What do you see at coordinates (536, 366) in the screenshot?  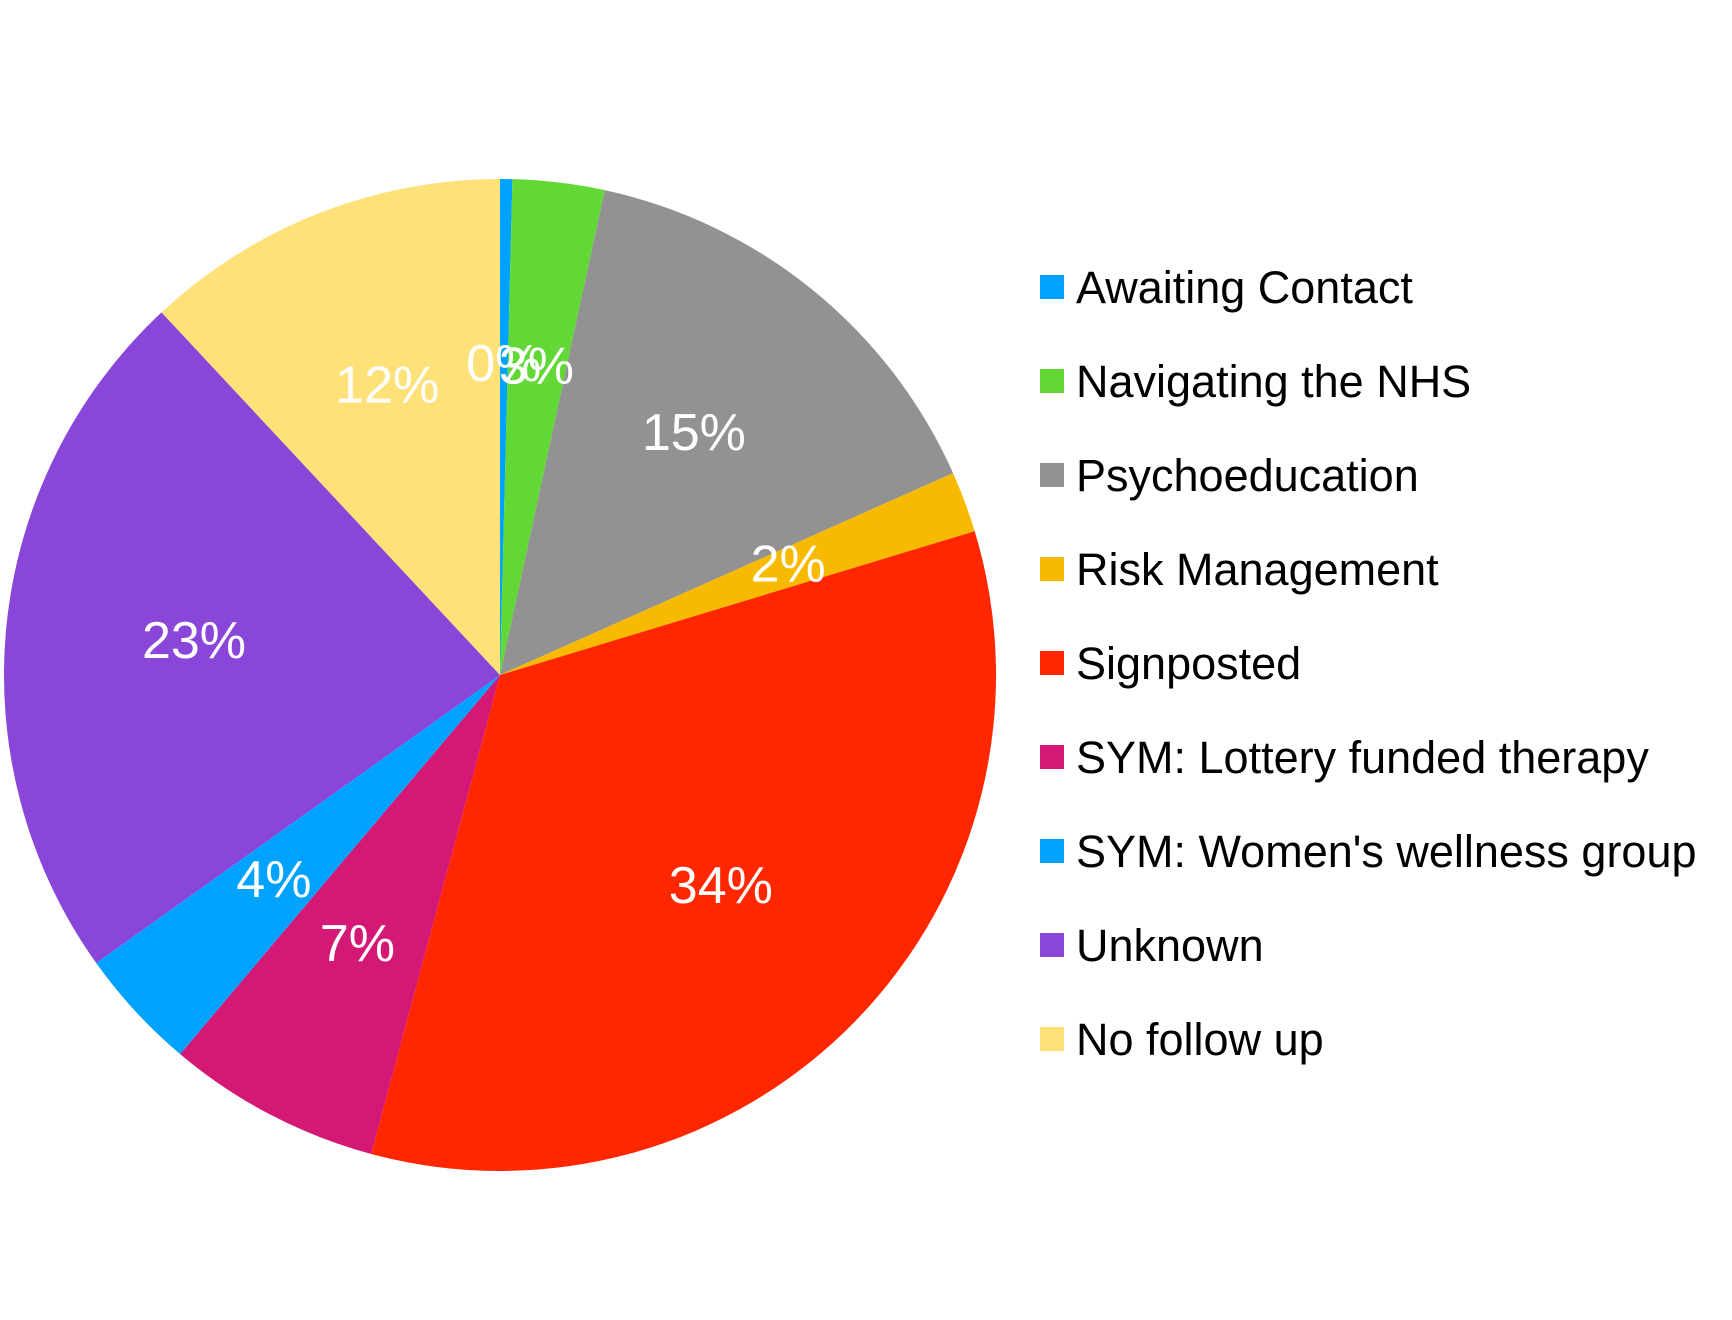 I see `slice-data-label-2: 3%` at bounding box center [536, 366].